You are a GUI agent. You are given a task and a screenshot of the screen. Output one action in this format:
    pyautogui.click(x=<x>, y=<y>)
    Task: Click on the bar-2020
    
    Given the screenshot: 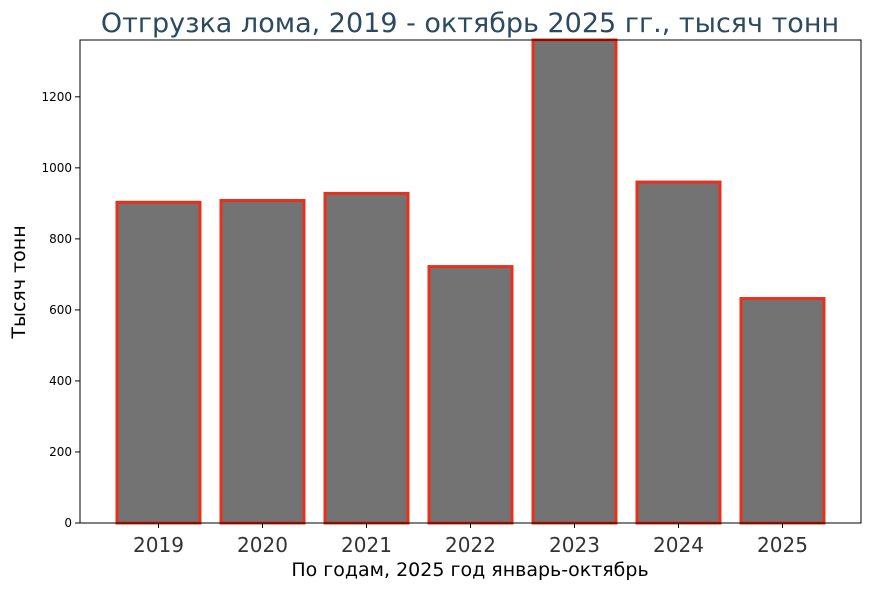 What is the action you would take?
    pyautogui.click(x=262, y=362)
    